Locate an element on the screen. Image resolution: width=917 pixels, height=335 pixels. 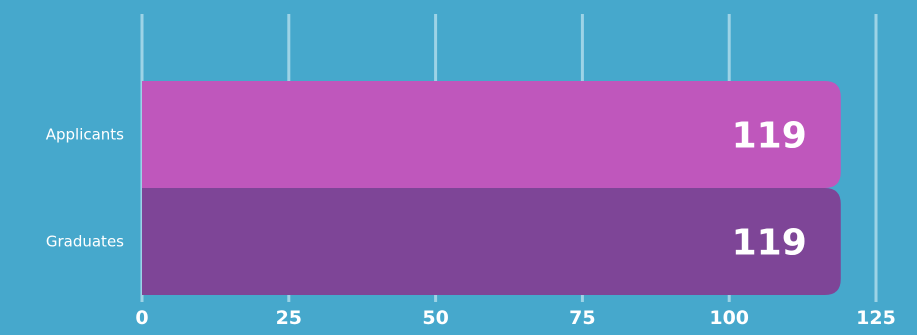
category-label: Applicants is located at coordinates (85, 135).